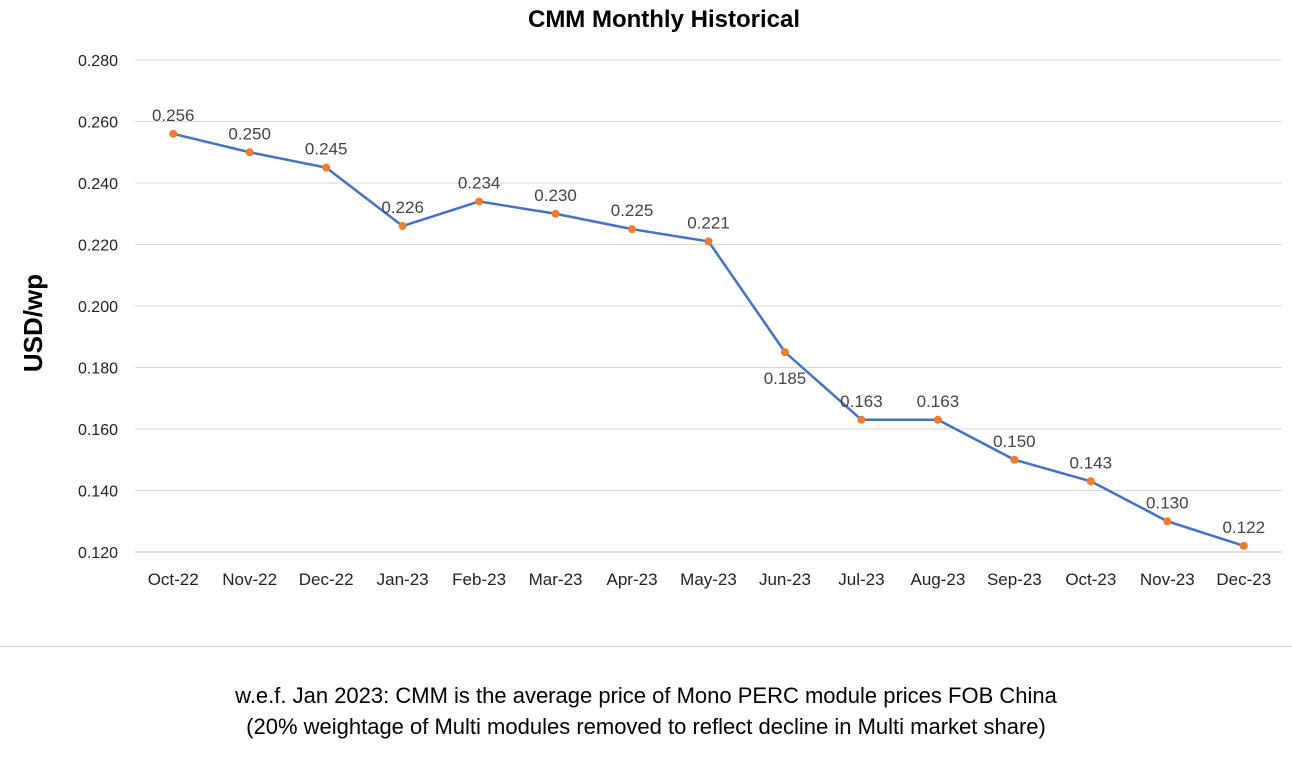 The height and width of the screenshot is (762, 1292). What do you see at coordinates (1167, 502) in the screenshot?
I see `data-label: 0.130` at bounding box center [1167, 502].